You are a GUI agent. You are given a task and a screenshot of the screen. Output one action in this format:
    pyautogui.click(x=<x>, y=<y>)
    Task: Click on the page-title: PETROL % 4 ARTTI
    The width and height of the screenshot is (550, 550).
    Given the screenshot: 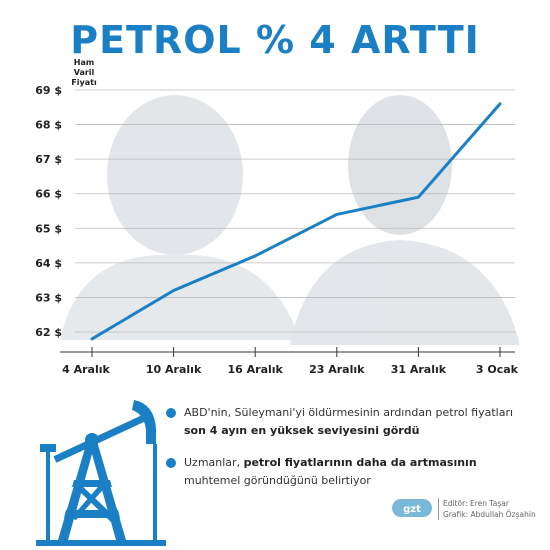 What is the action you would take?
    pyautogui.click(x=275, y=40)
    